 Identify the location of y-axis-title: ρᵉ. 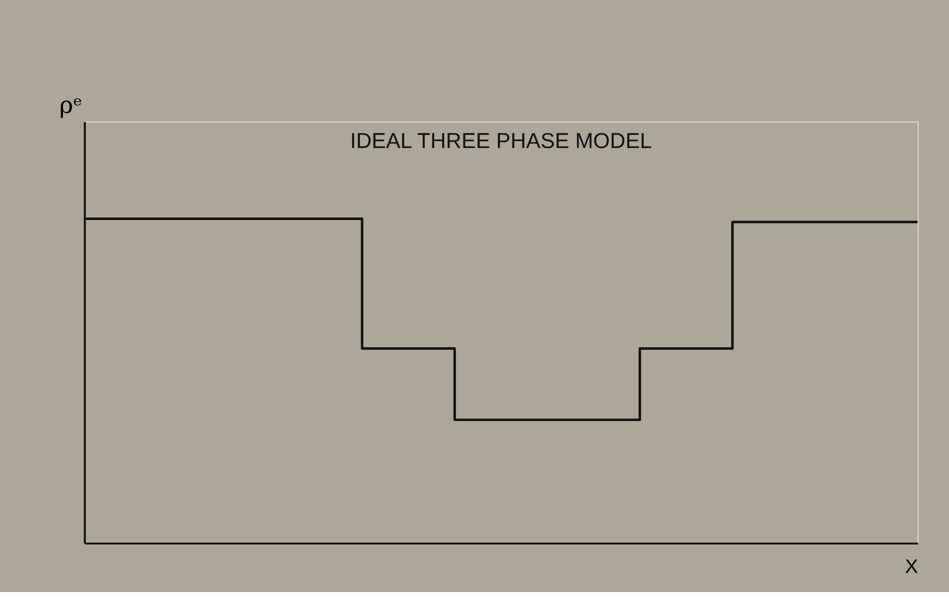
(70, 105).